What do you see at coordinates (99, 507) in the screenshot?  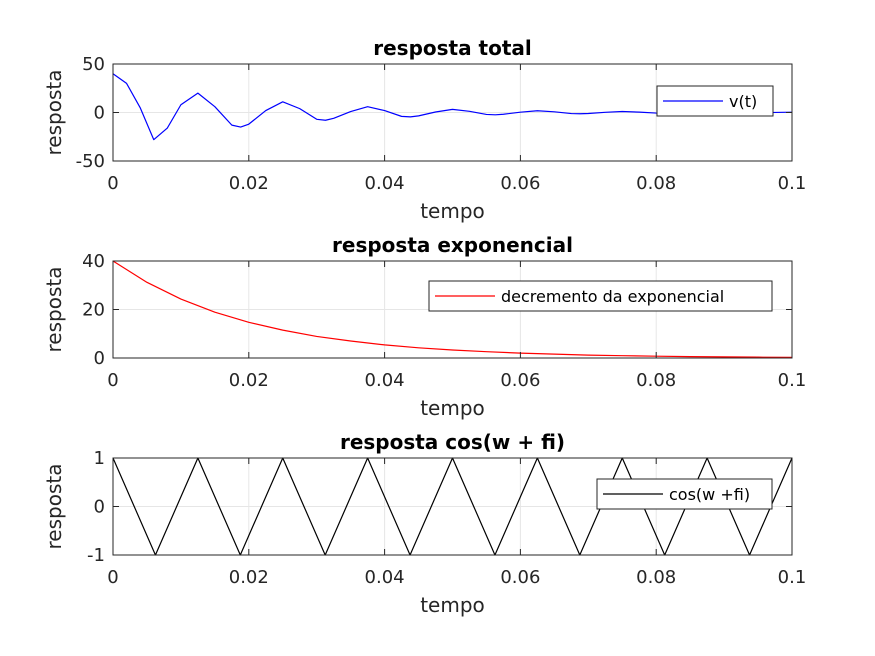 I see `chart-3-y-tick-label: 0` at bounding box center [99, 507].